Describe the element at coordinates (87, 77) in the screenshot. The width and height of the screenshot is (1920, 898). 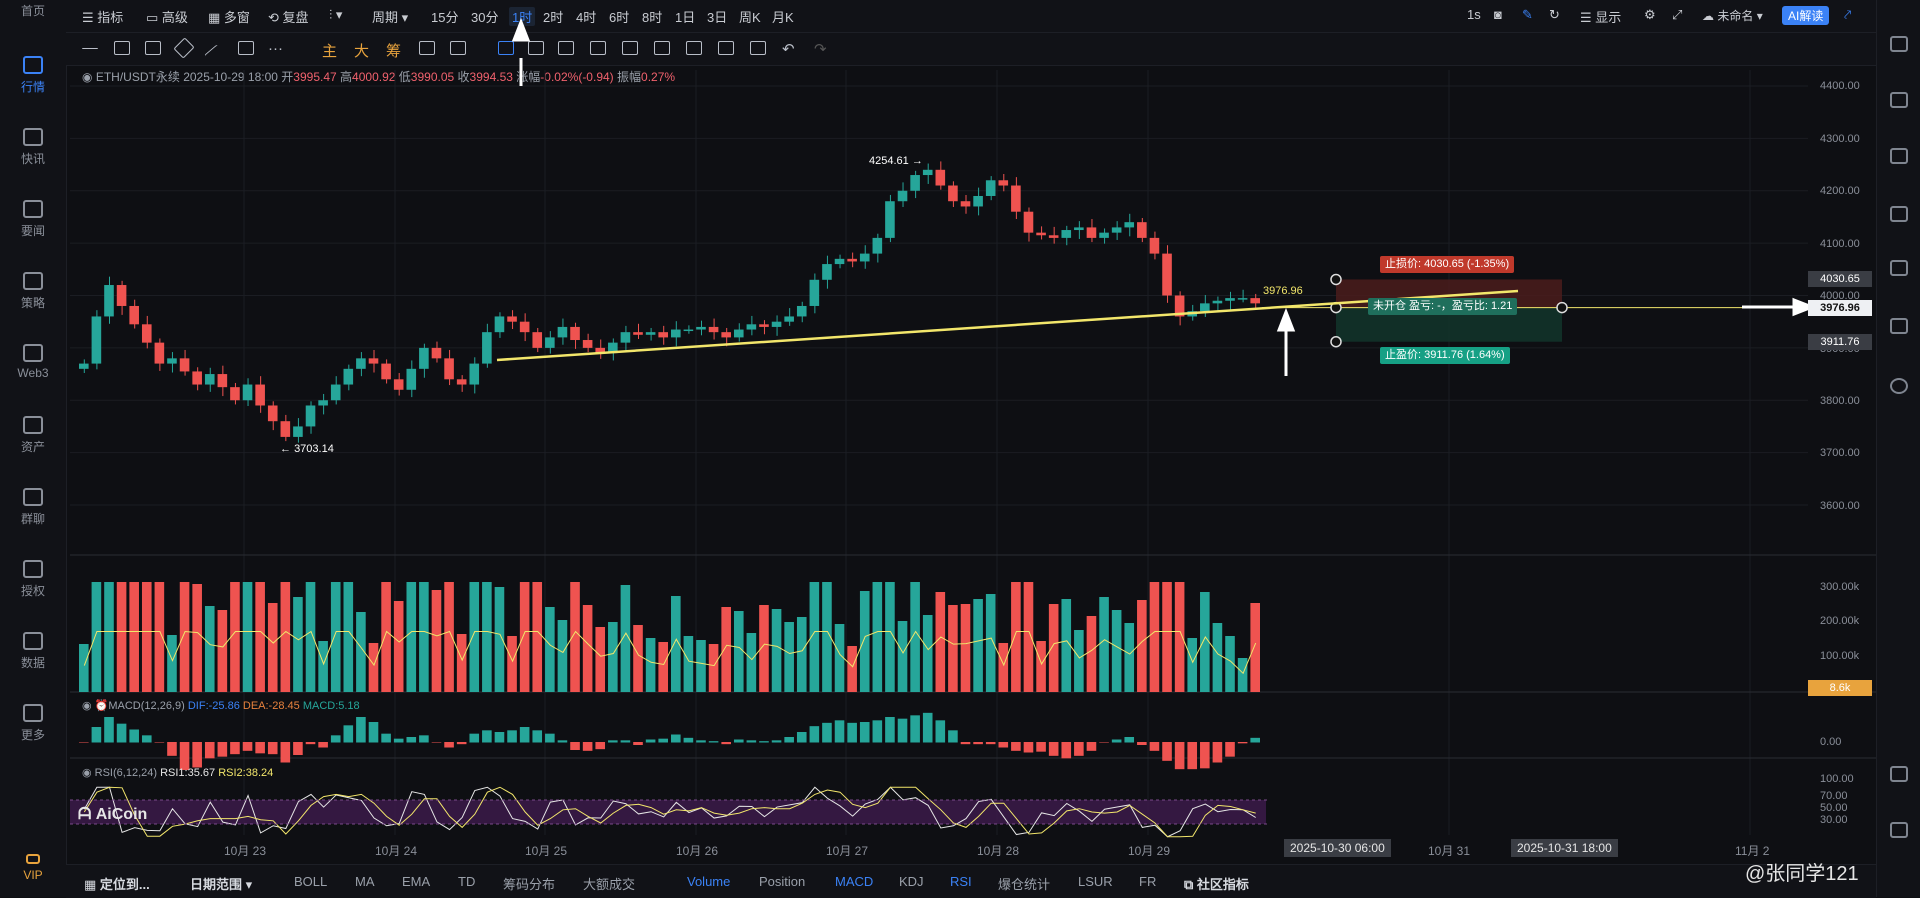
I see `eye-icon: ◉` at that location.